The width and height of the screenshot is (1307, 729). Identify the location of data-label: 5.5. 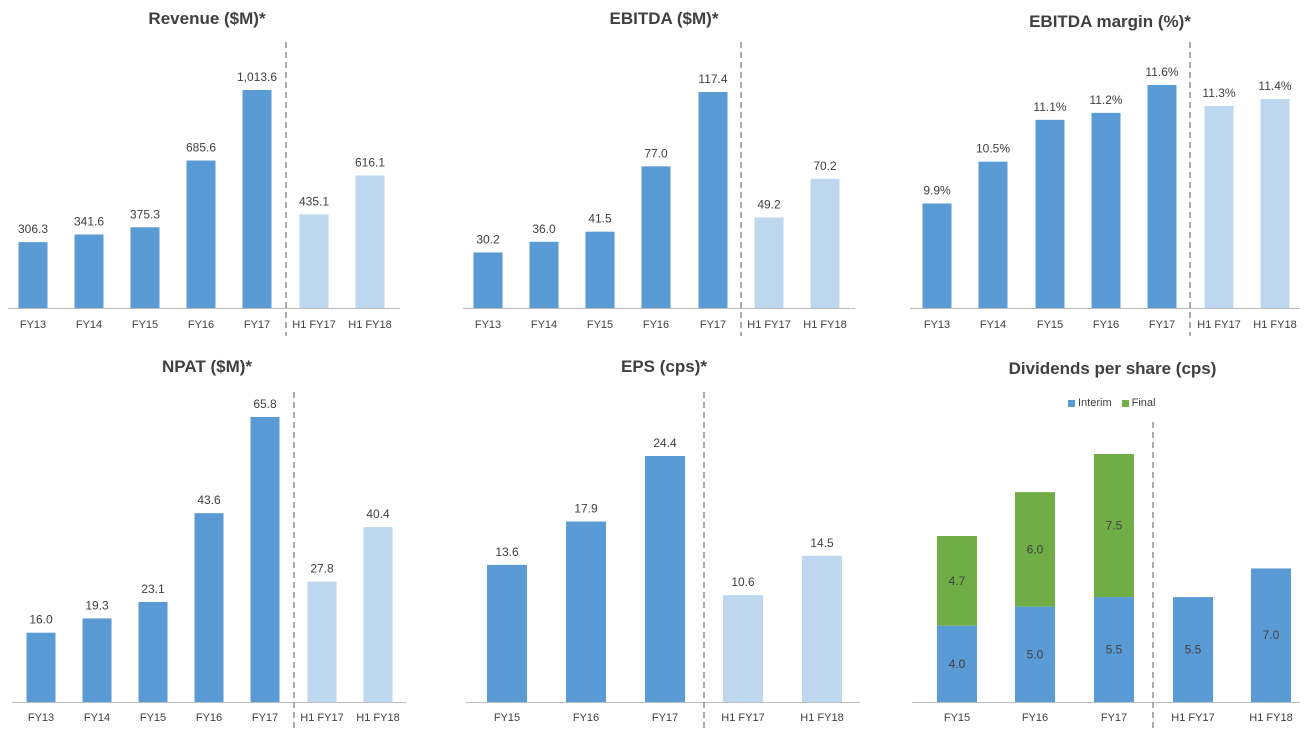
(1114, 650).